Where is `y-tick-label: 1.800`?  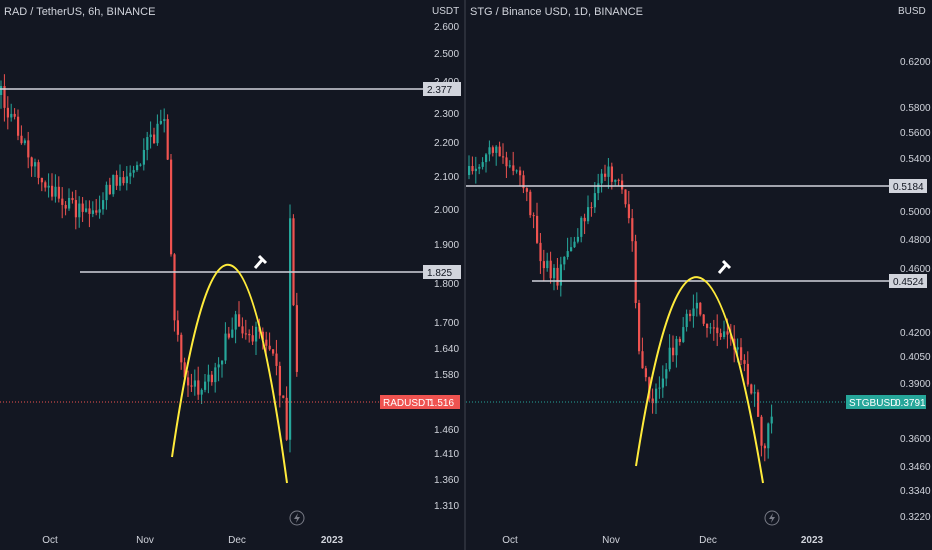 y-tick-label: 1.800 is located at coordinates (446, 284).